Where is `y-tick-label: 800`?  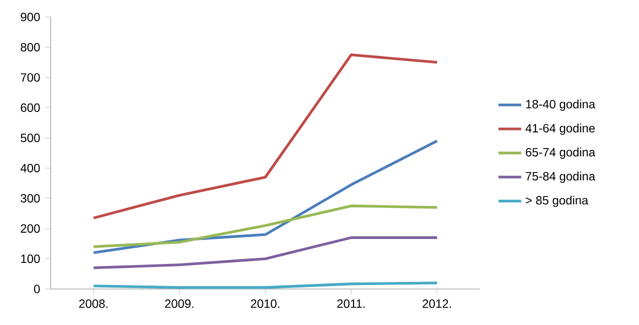
y-tick-label: 800 is located at coordinates (30, 47).